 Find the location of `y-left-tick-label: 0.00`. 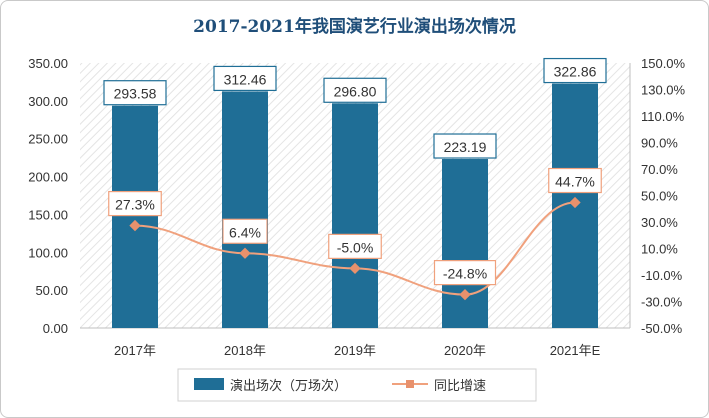

y-left-tick-label: 0.00 is located at coordinates (55, 328).